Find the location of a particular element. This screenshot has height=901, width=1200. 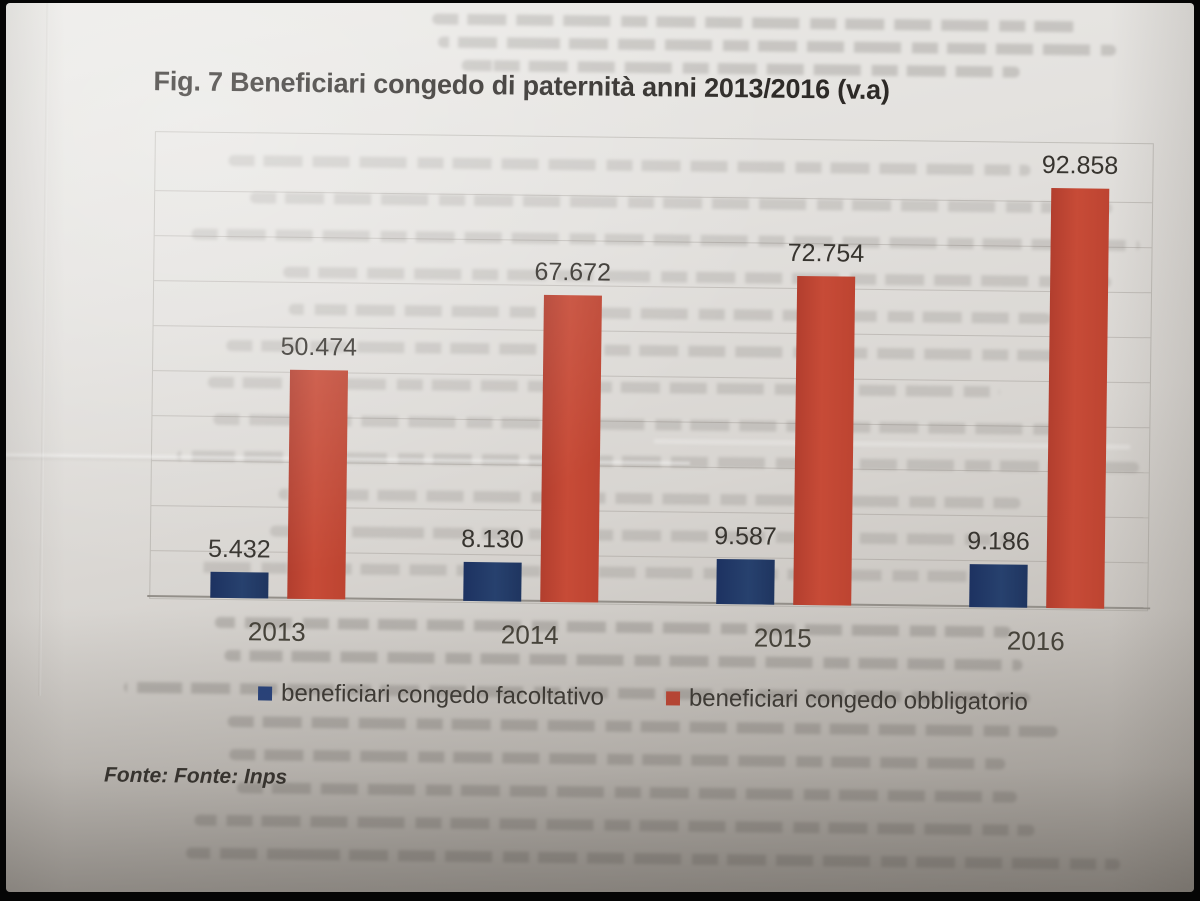

legend-swatch-red is located at coordinates (672, 698).